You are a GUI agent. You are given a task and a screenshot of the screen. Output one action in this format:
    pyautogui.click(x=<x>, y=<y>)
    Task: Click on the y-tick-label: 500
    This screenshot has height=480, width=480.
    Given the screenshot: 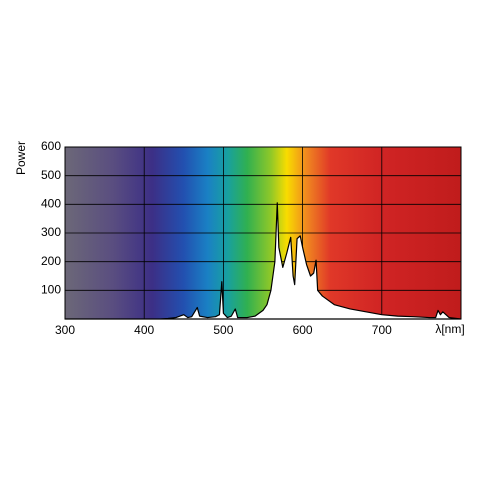 What is the action you would take?
    pyautogui.click(x=51, y=175)
    